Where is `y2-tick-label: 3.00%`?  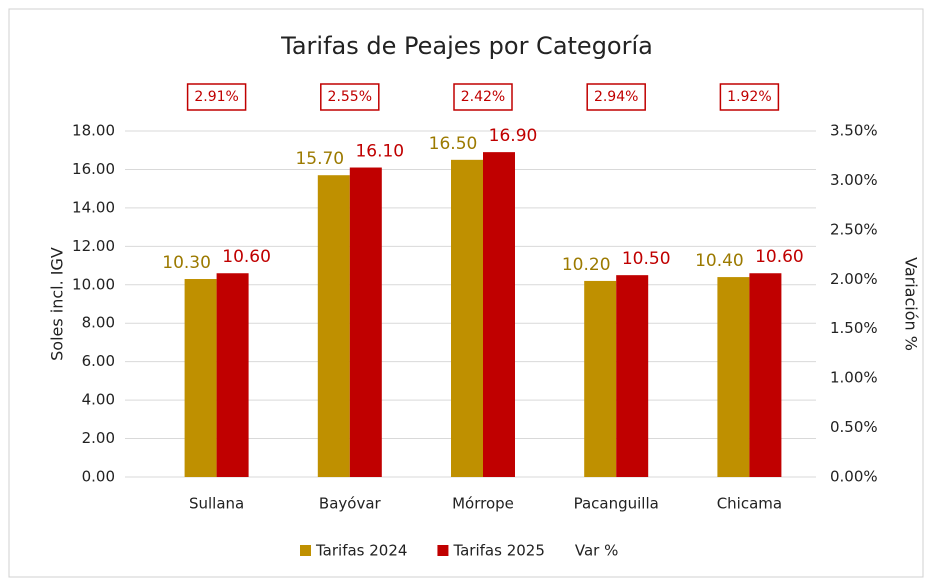 y2-tick-label: 3.00% is located at coordinates (854, 180).